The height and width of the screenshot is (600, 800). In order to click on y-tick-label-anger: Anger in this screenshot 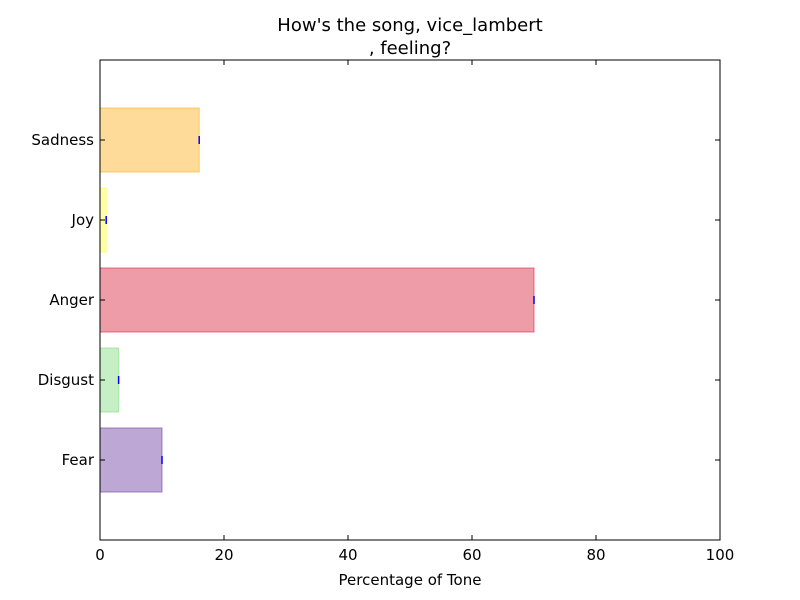, I will do `click(72, 300)`.